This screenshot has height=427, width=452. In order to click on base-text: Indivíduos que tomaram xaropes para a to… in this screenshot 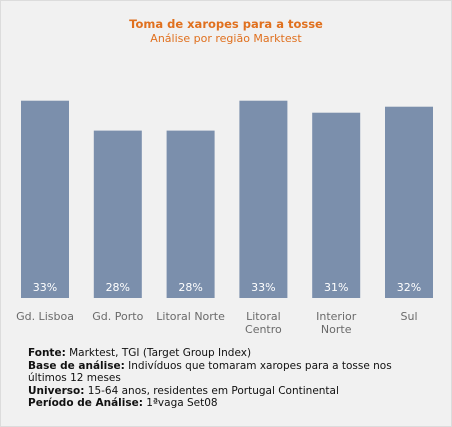, I will do `click(210, 372)`.